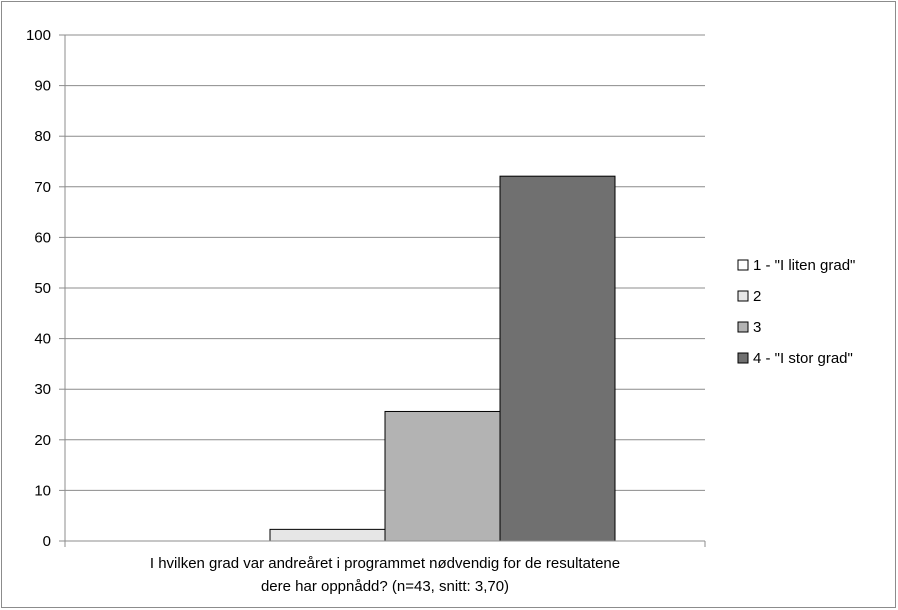 Image resolution: width=898 pixels, height=610 pixels. I want to click on y-tick-label: 90, so click(42, 86).